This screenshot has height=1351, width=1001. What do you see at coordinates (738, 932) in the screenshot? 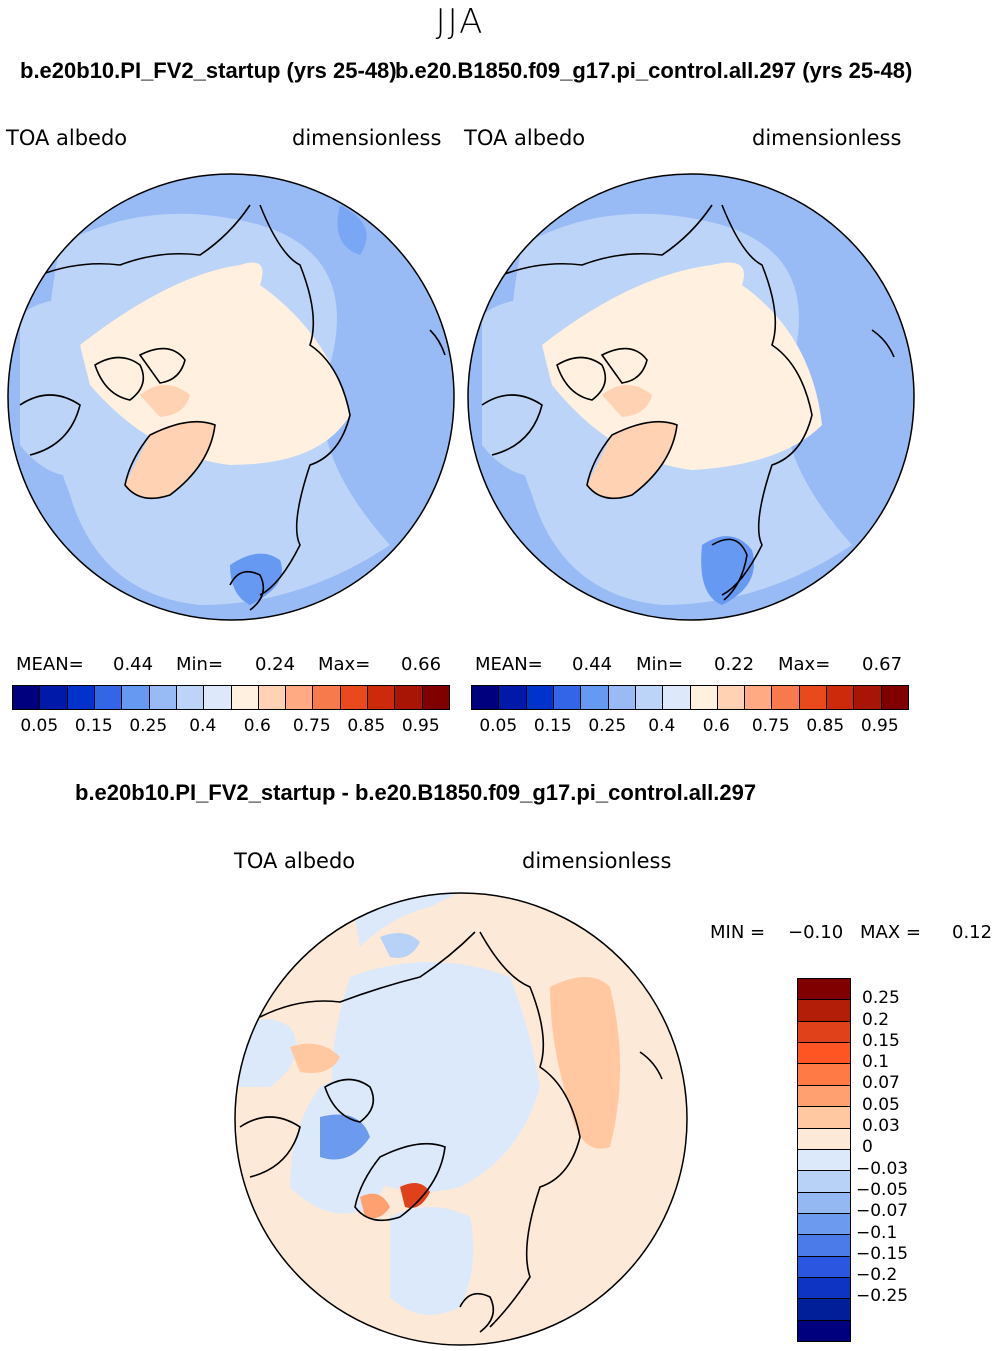
I see `diff-min-label: MIN =` at bounding box center [738, 932].